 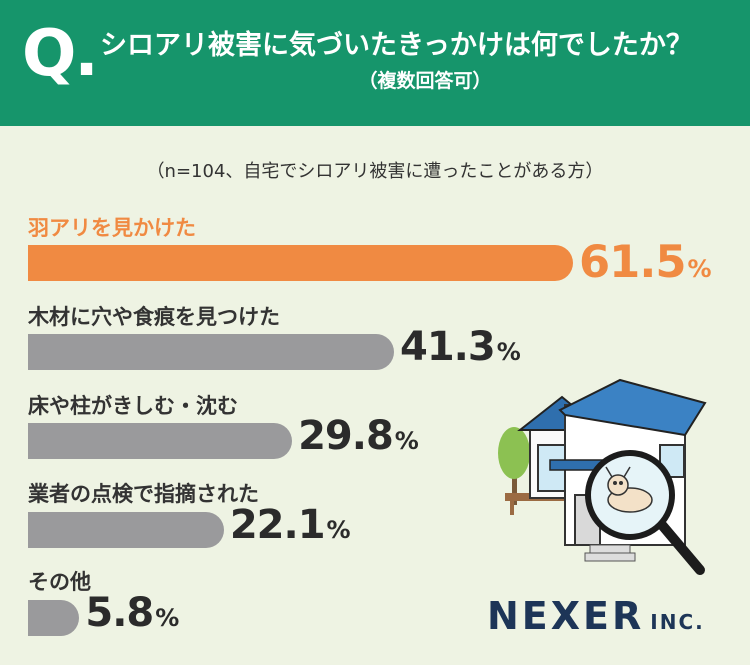 I want to click on question-mark: Q., so click(x=60, y=54).